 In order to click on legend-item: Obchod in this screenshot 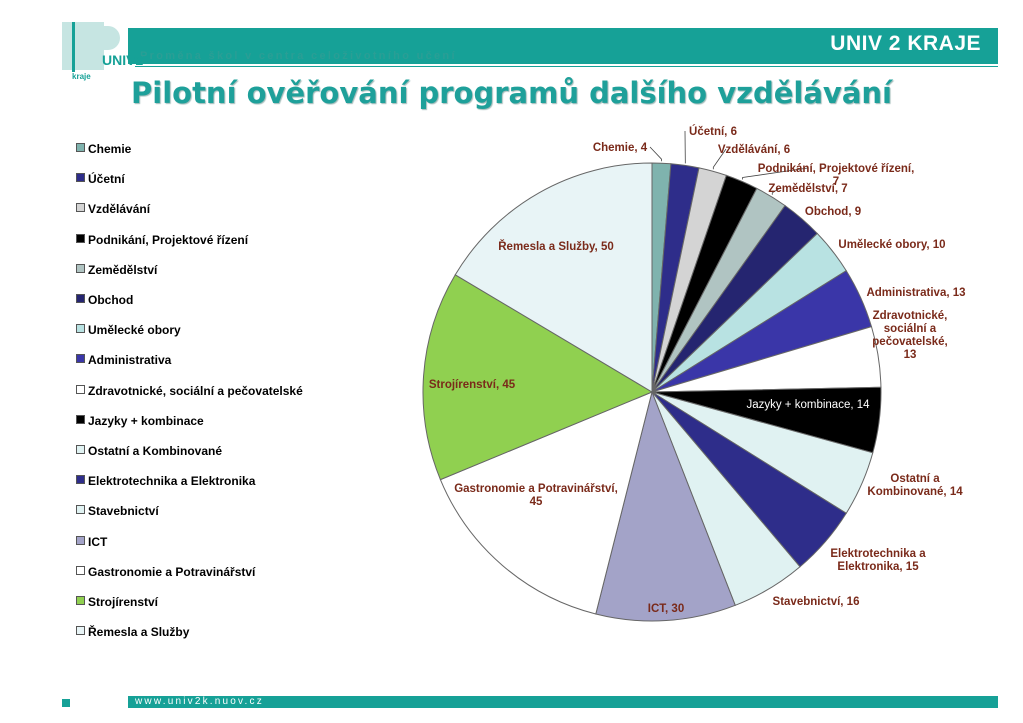, I will do `click(104, 300)`.